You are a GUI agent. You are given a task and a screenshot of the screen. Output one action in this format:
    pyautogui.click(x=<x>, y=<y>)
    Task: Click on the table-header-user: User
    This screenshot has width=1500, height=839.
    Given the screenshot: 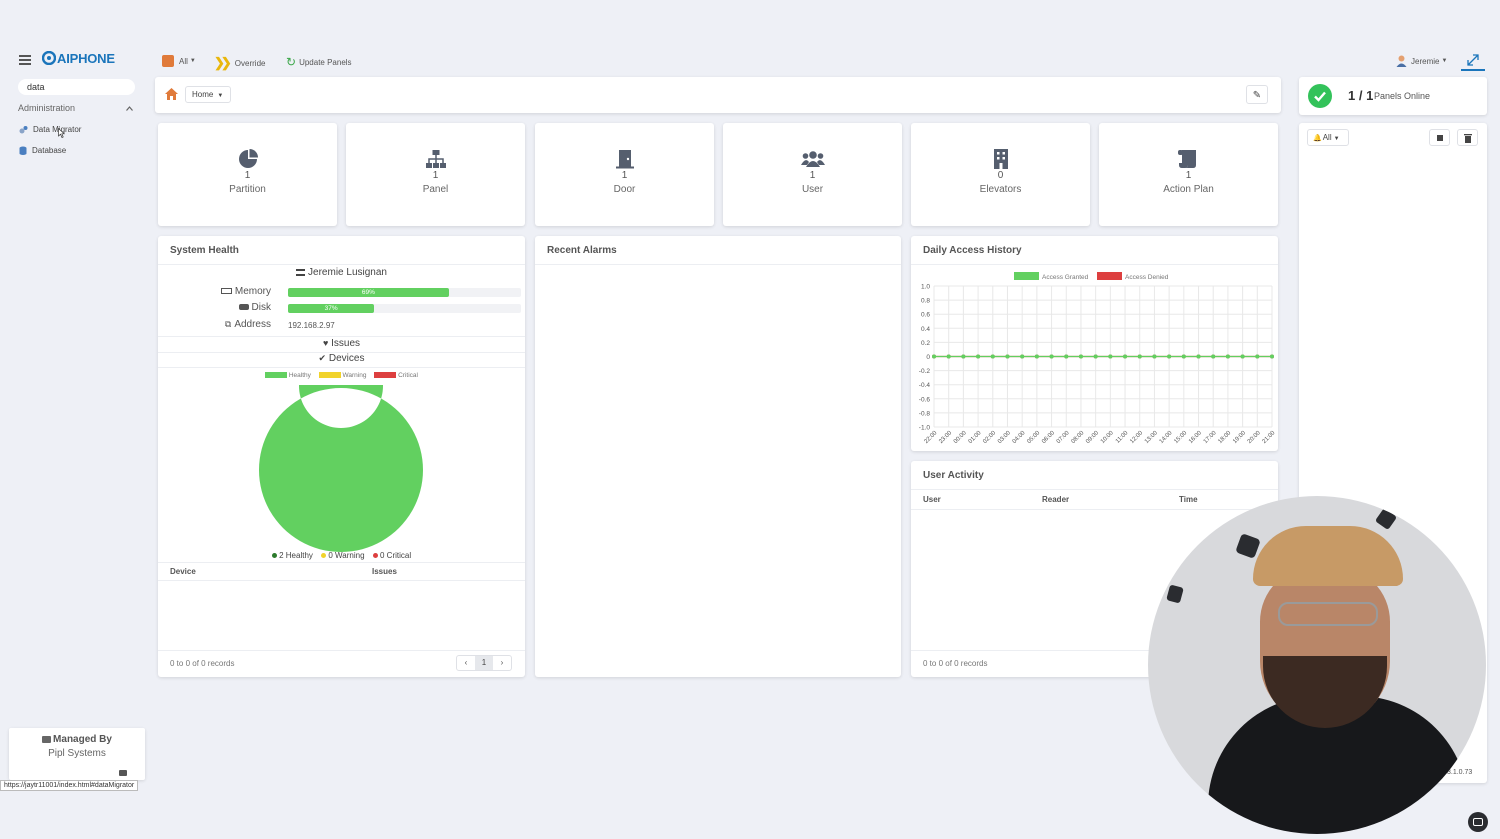 What is the action you would take?
    pyautogui.click(x=932, y=499)
    